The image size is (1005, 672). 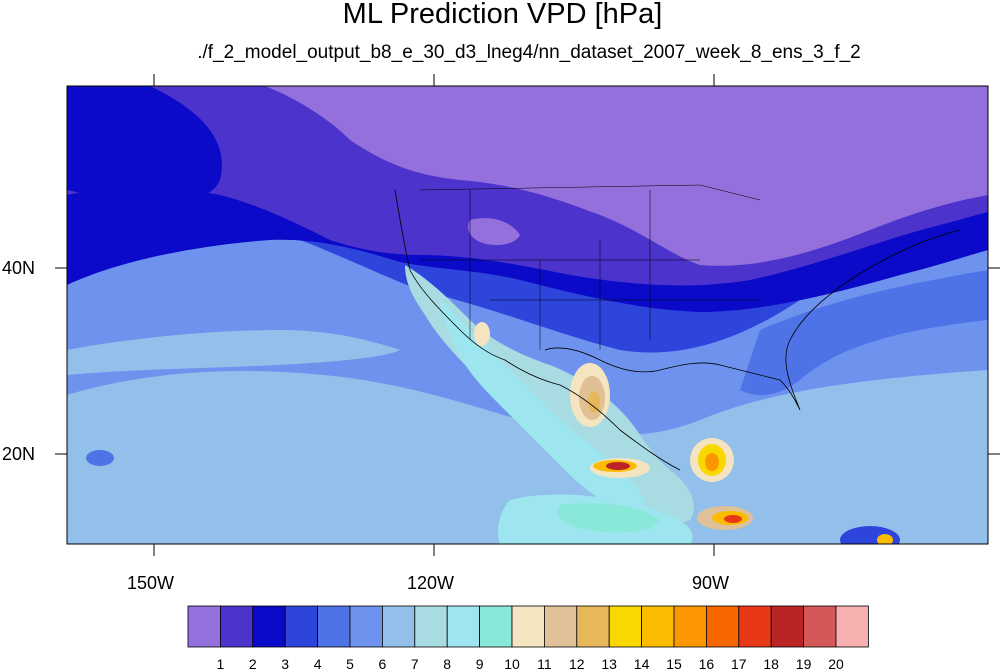 What do you see at coordinates (674, 664) in the screenshot?
I see `colorbar-label: 15` at bounding box center [674, 664].